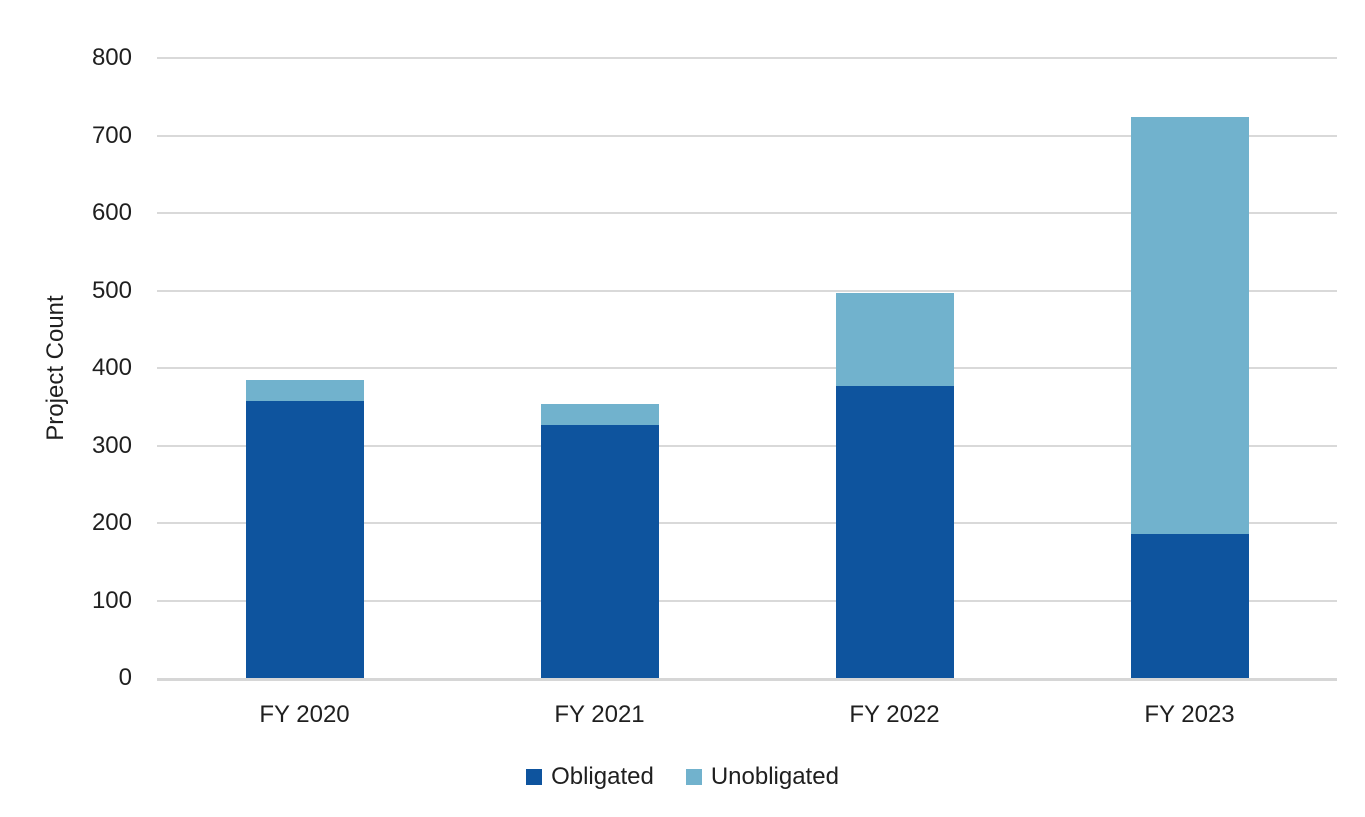 Image resolution: width=1365 pixels, height=817 pixels. What do you see at coordinates (534, 777) in the screenshot?
I see `obligated-swatch-icon` at bounding box center [534, 777].